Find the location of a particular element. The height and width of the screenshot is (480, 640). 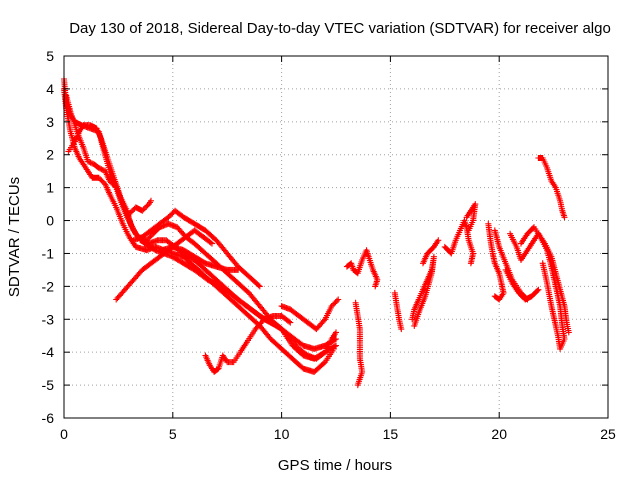

y-tick-label: 4 is located at coordinates (50, 89).